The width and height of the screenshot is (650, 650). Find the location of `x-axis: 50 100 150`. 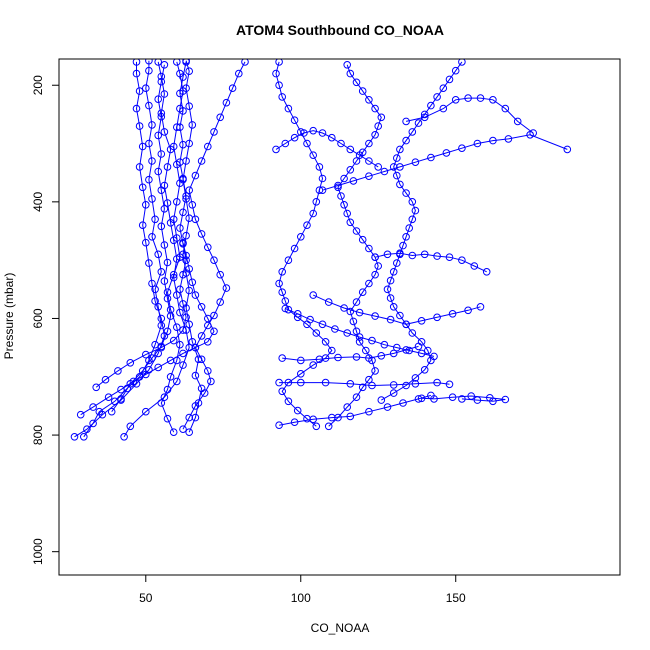

x-axis: 50 100 150 is located at coordinates (302, 590).